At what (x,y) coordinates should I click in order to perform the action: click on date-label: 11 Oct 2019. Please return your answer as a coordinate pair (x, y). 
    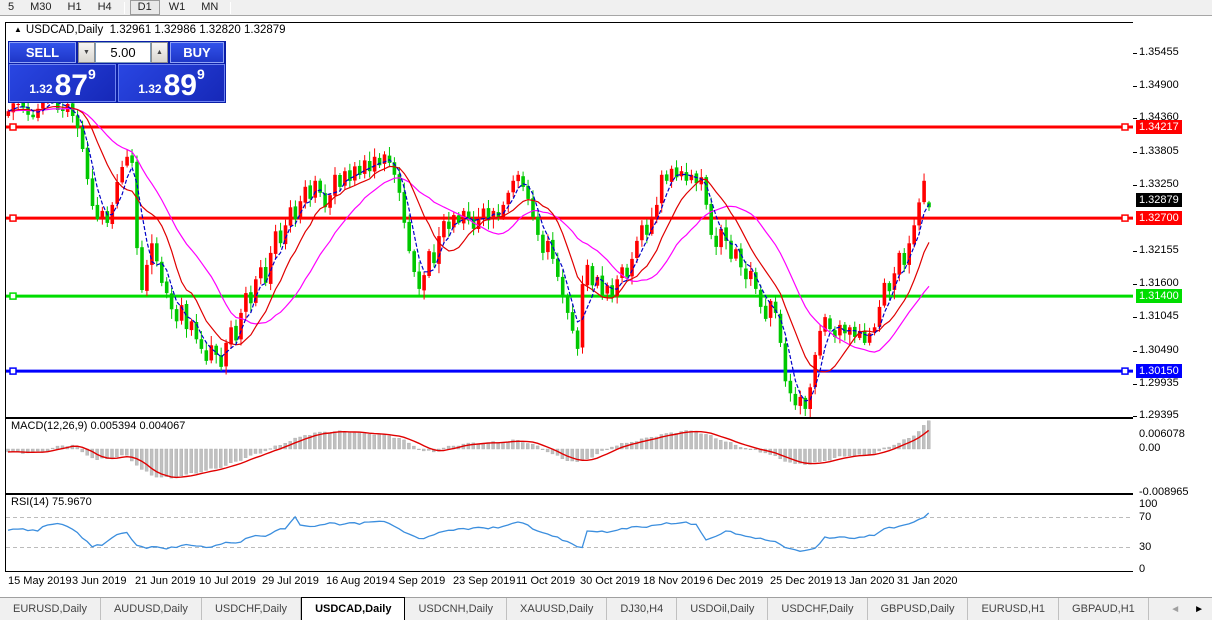
    Looking at the image, I should click on (546, 581).